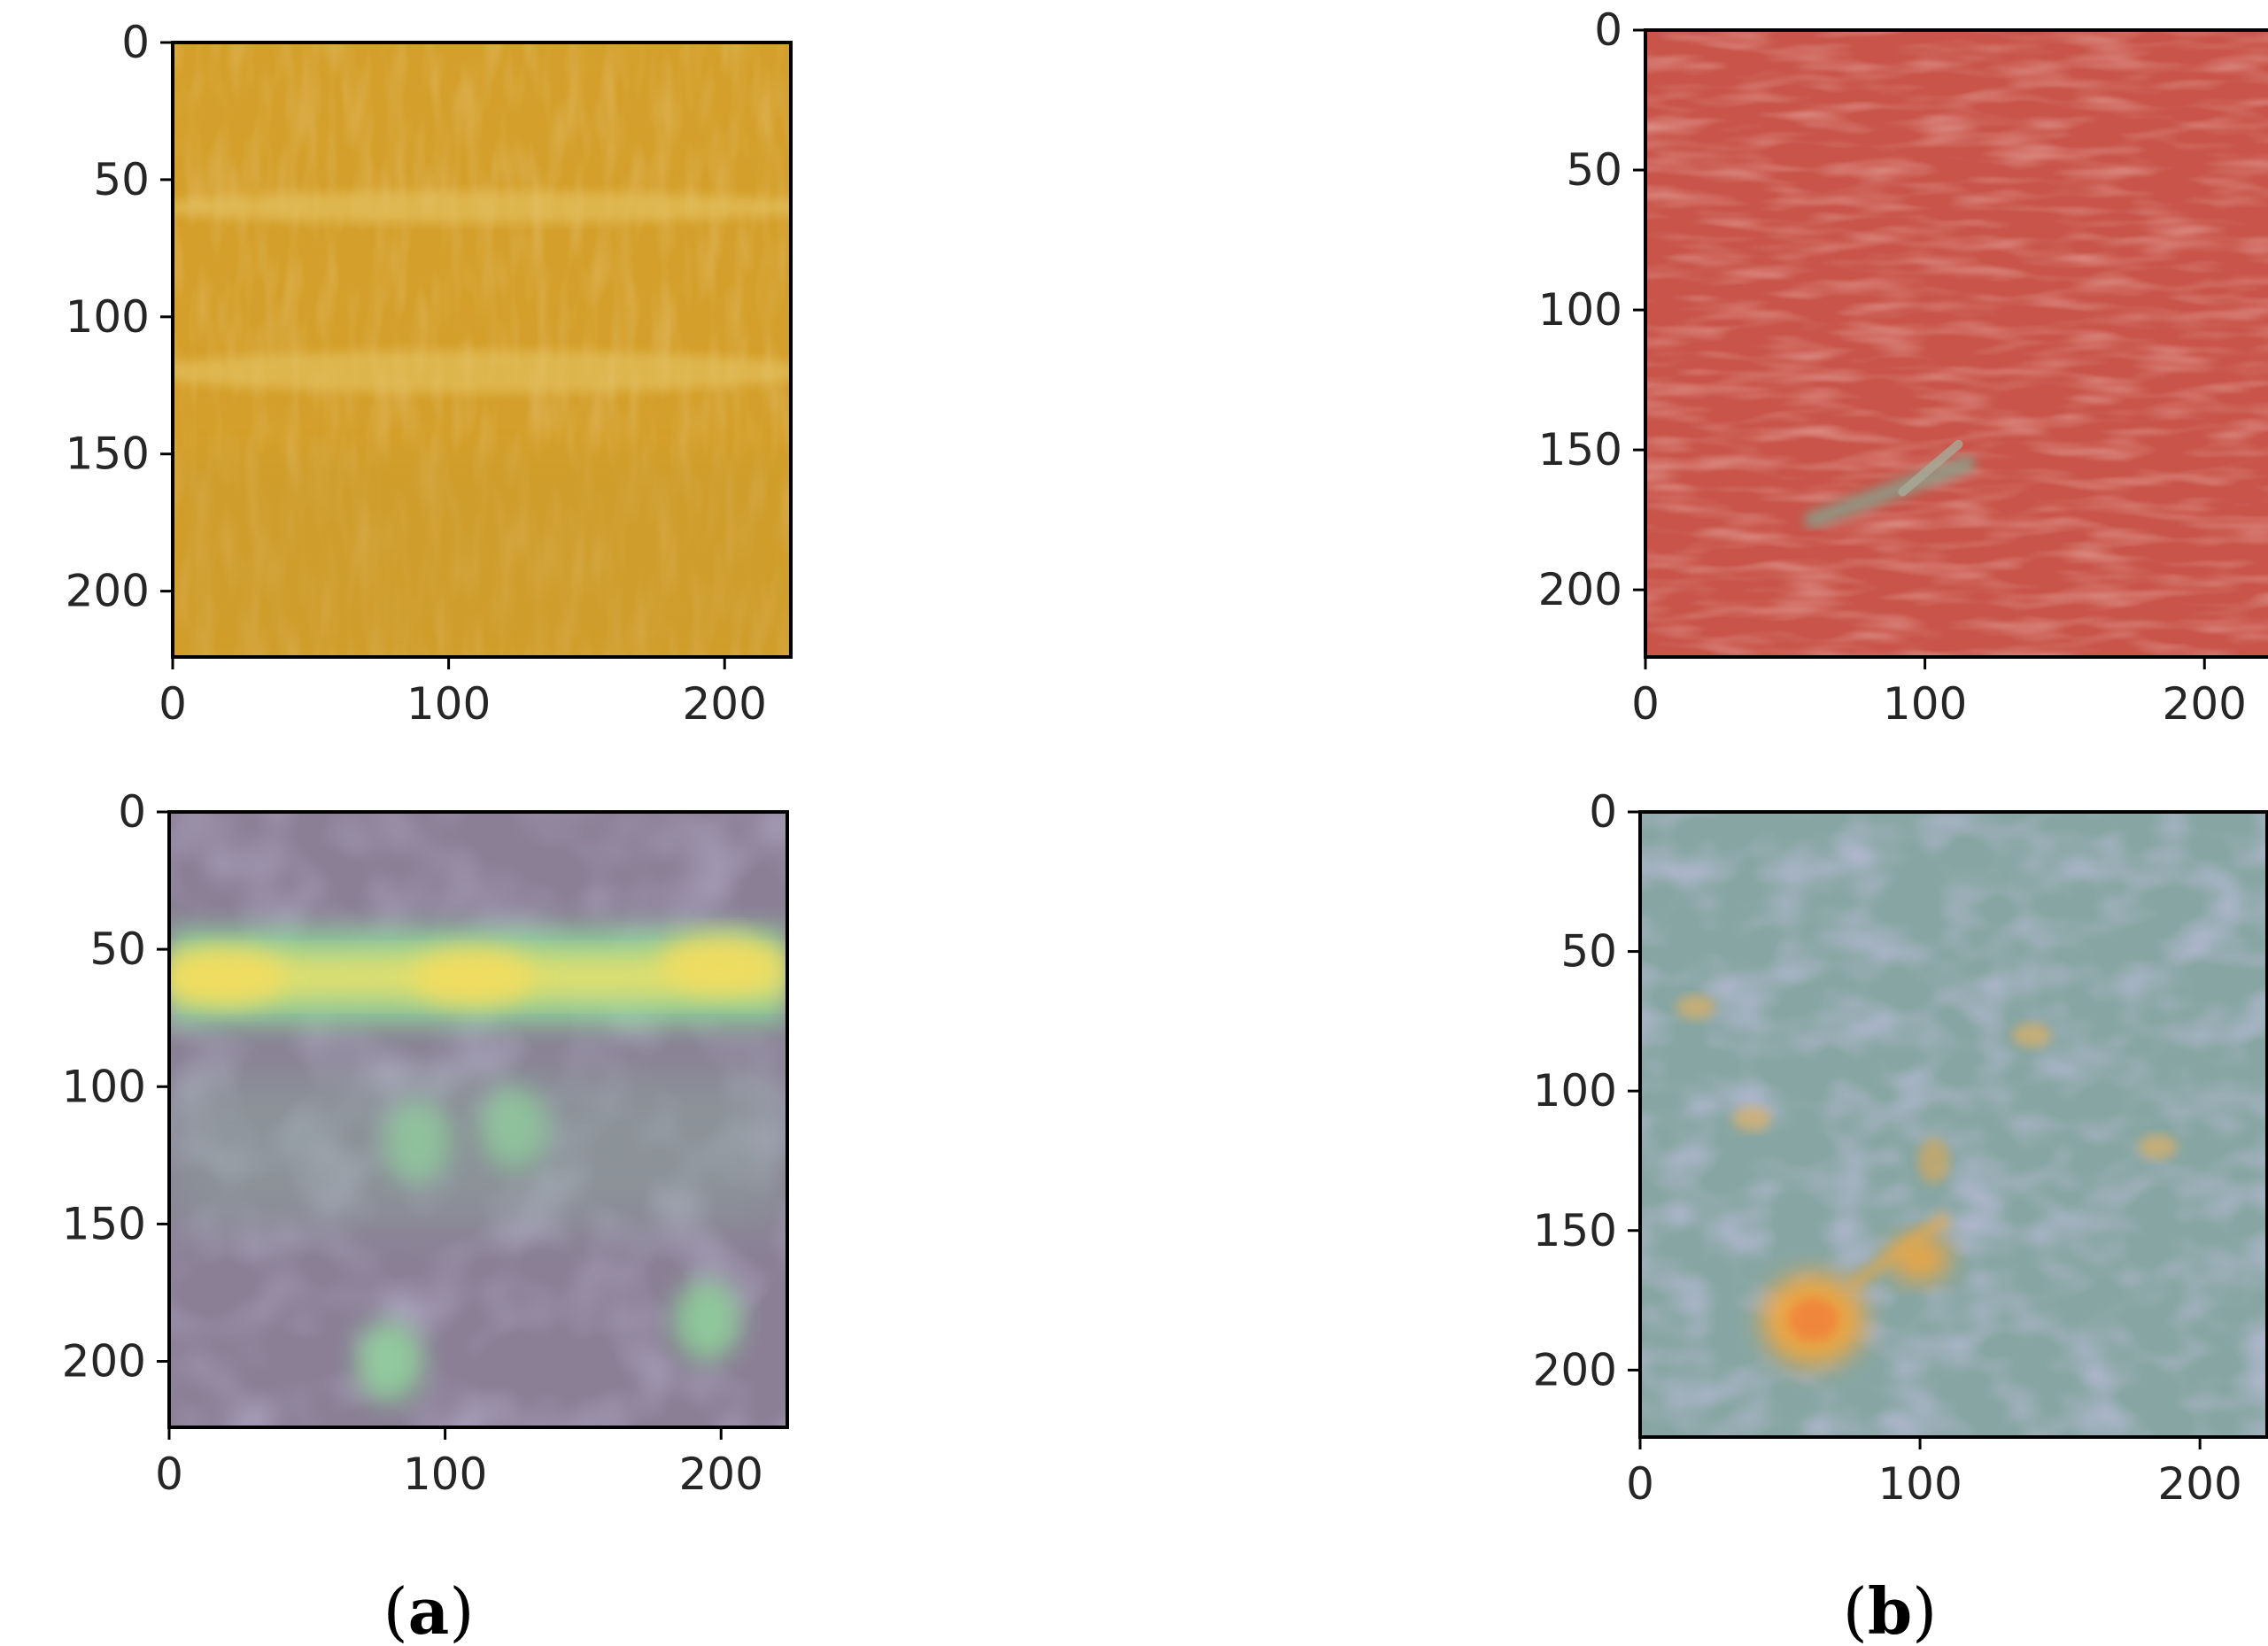 The image size is (2268, 1646). I want to click on panel-b-heatmap: 0 100 200 0 50 100 150 200, so click(1901, 1148).